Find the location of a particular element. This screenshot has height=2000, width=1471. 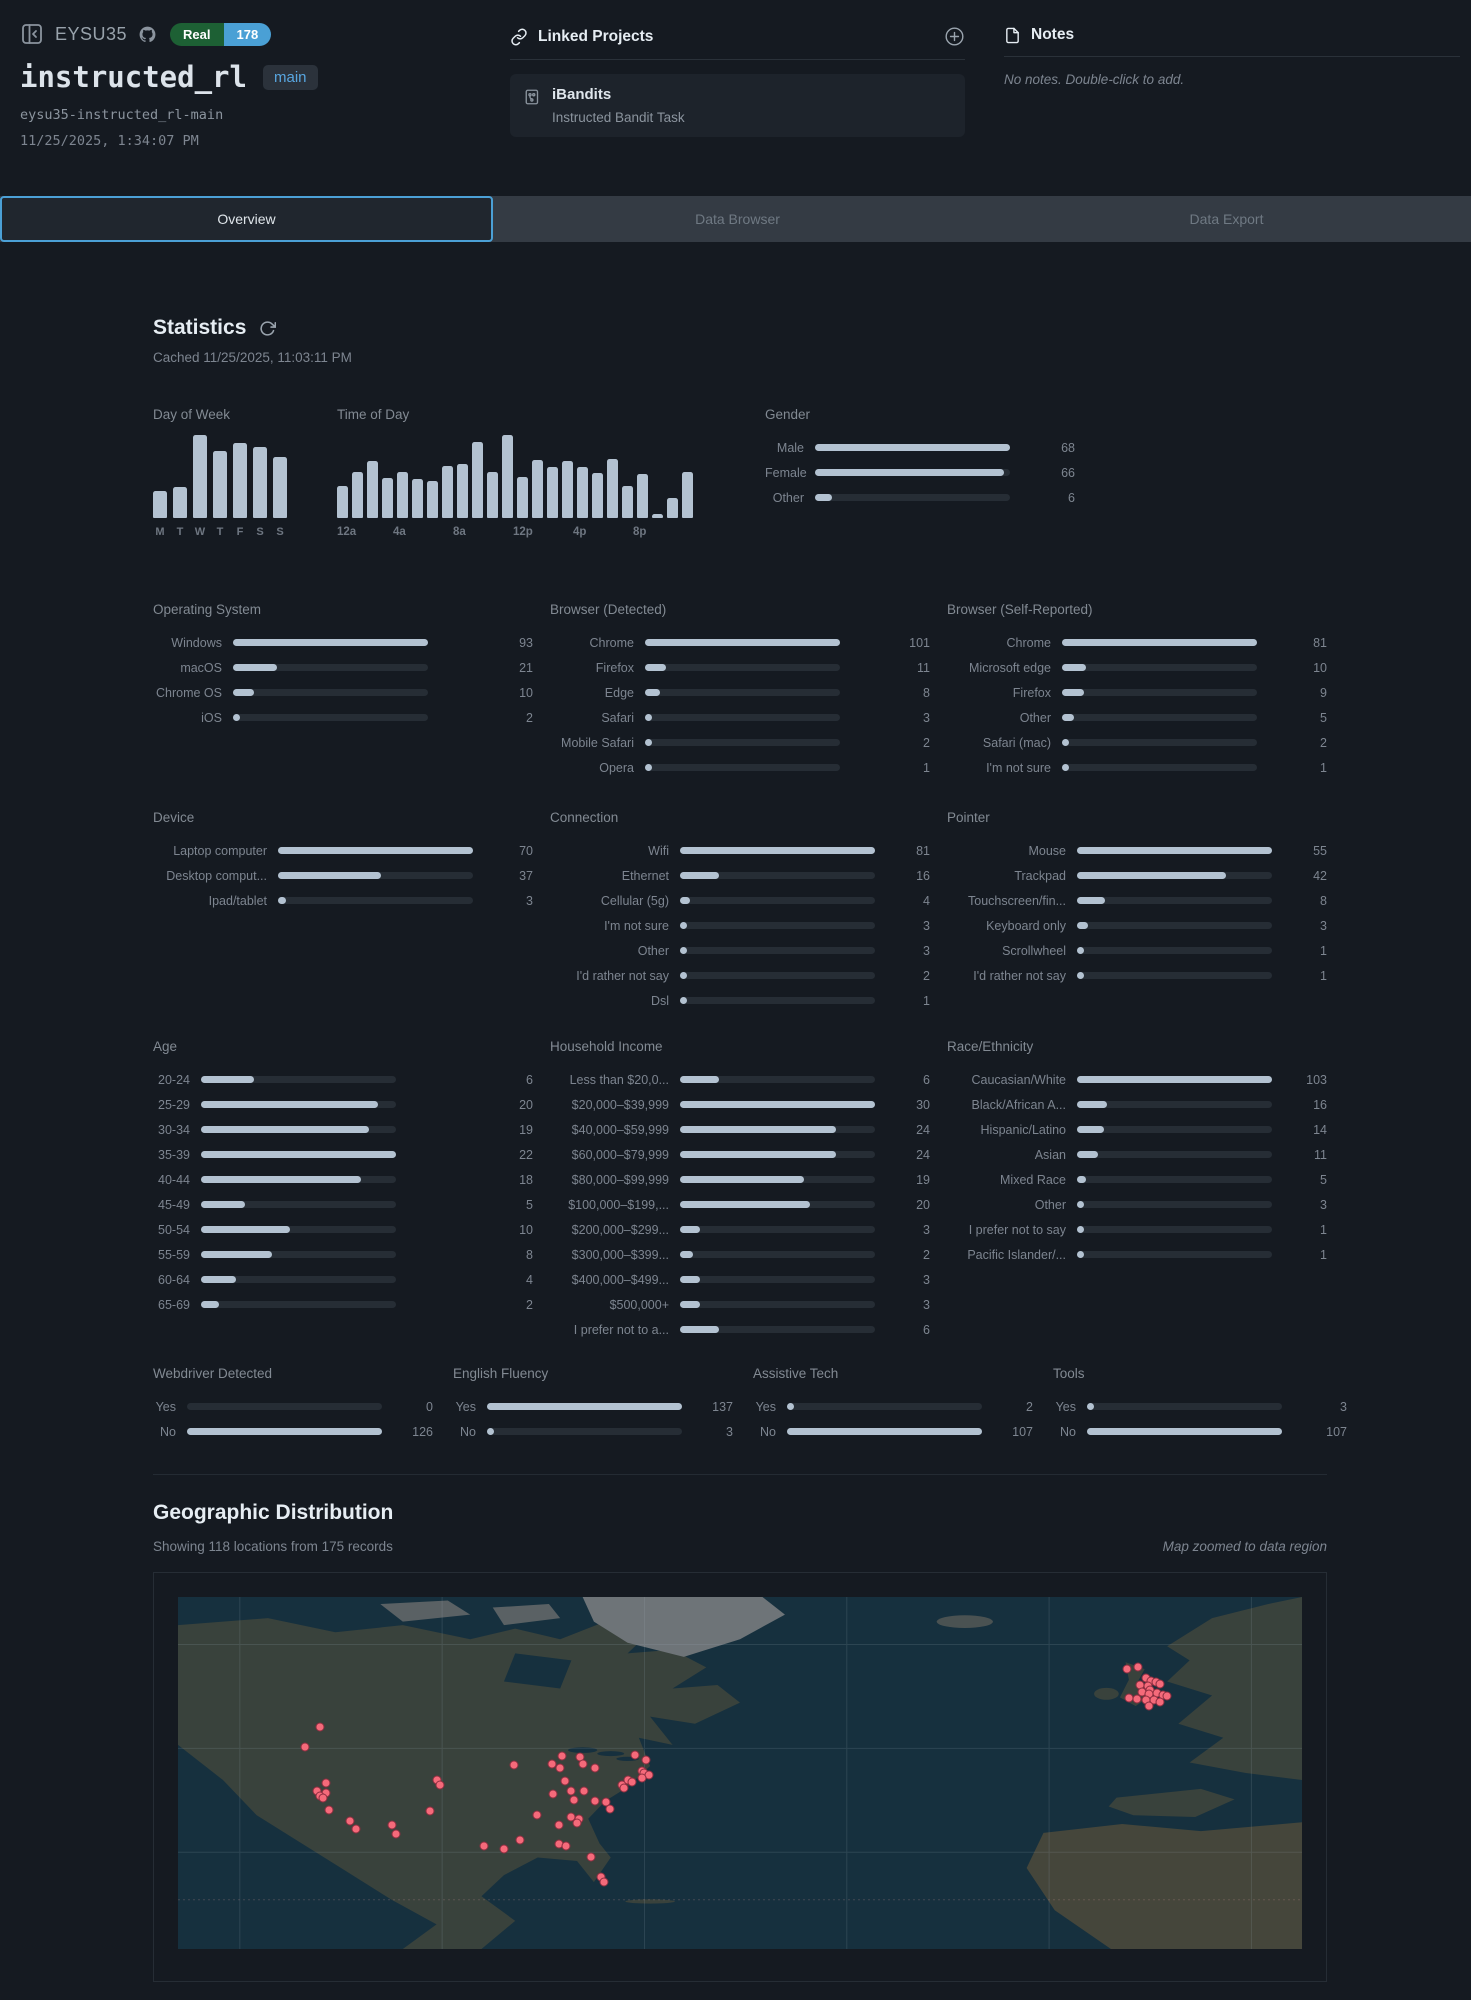

stat-value: 3 is located at coordinates (1343, 1406).